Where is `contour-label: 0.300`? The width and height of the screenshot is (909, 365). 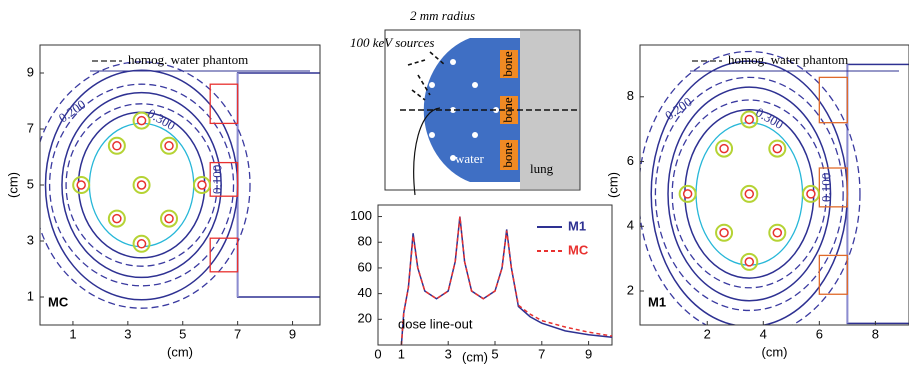 contour-label: 0.300 is located at coordinates (161, 119).